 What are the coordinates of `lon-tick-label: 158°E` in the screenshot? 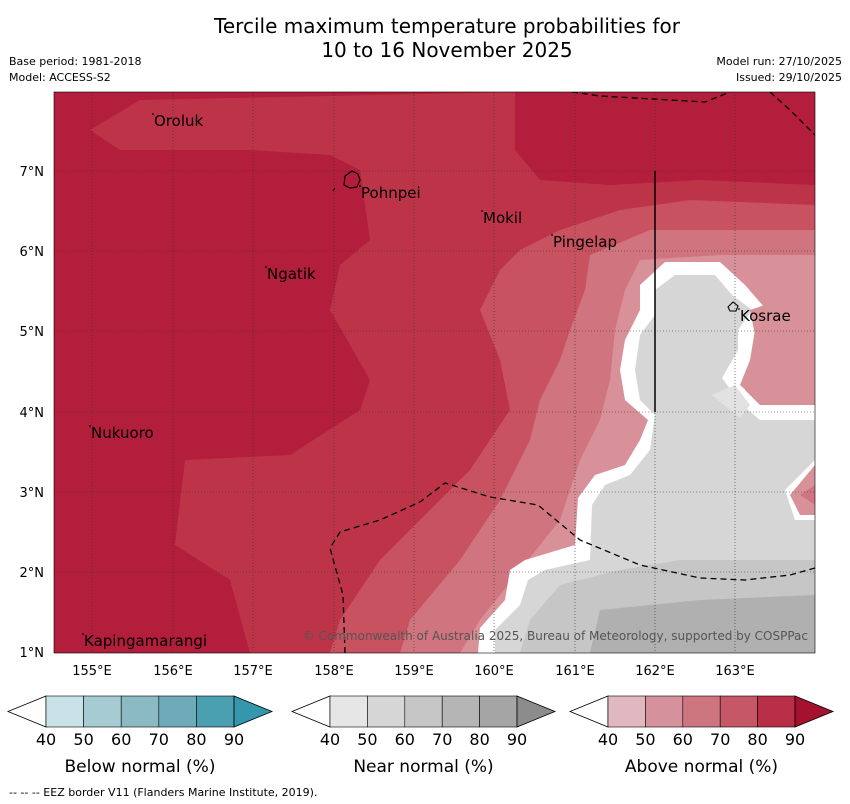 It's located at (334, 671).